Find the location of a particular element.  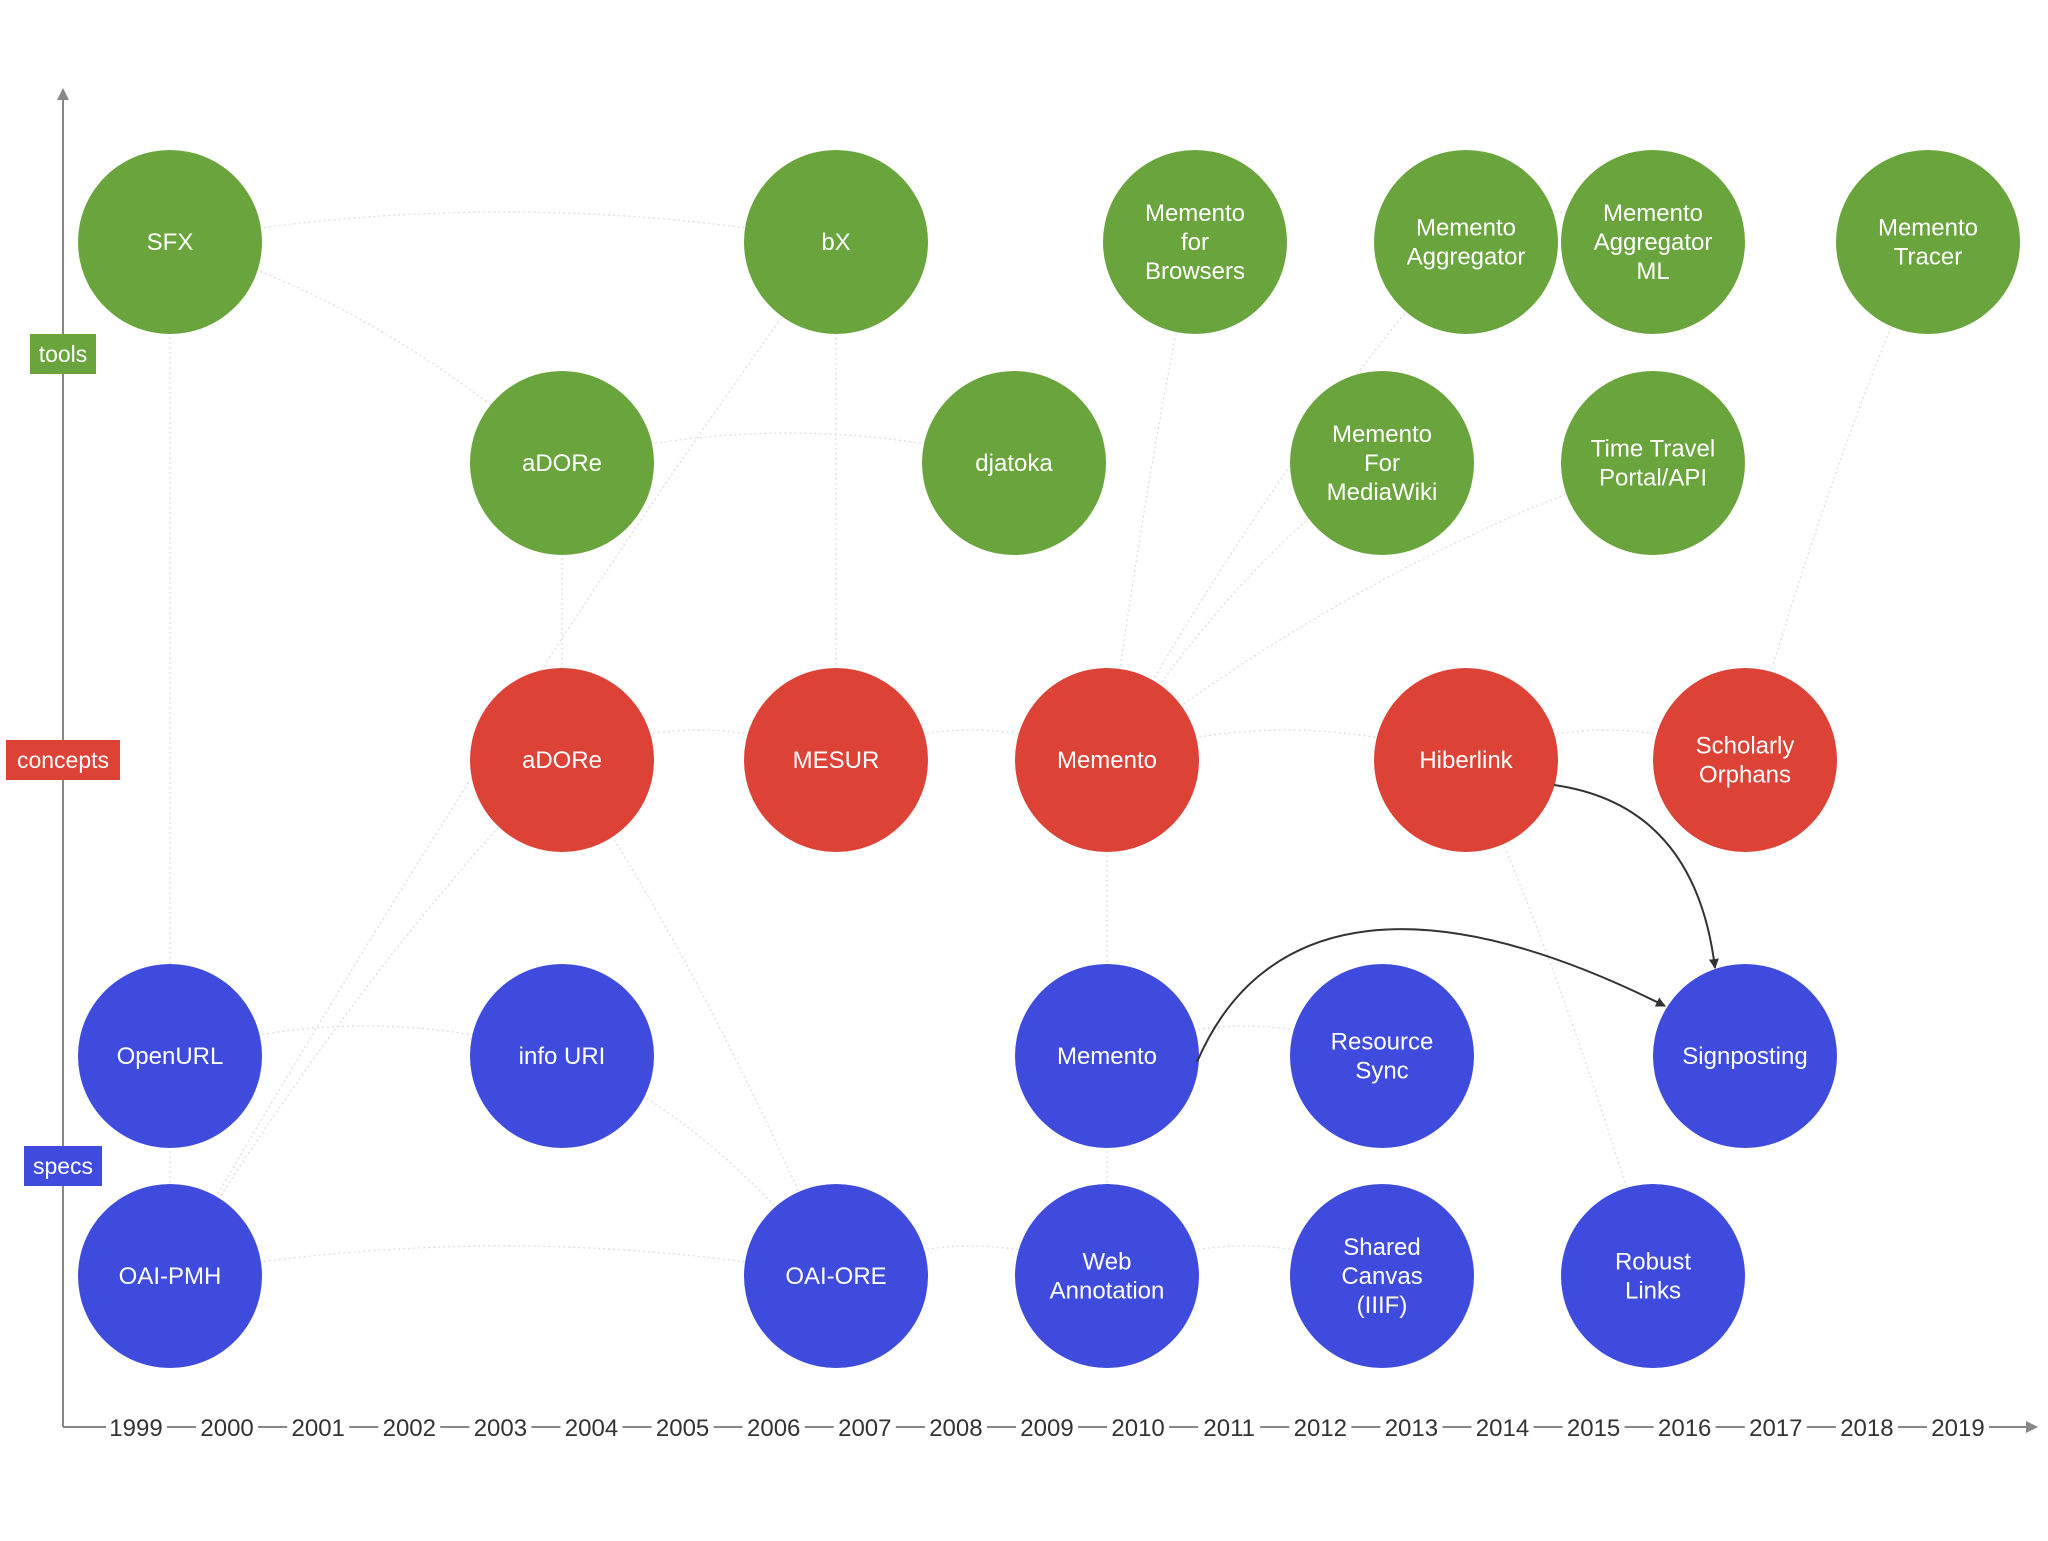

year-label: 2004 is located at coordinates (591, 1428).